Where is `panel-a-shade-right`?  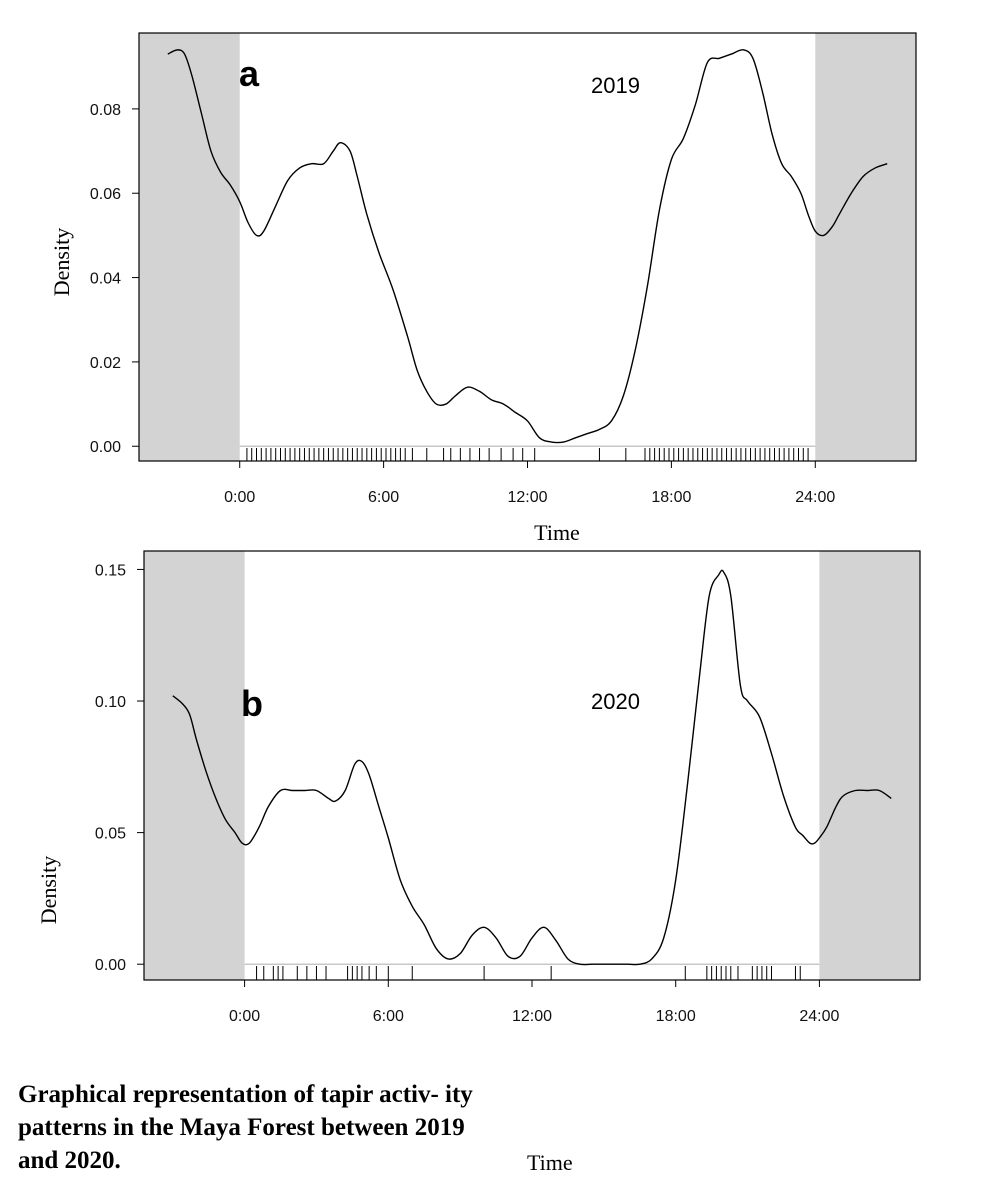
panel-a-shade-right is located at coordinates (865, 247).